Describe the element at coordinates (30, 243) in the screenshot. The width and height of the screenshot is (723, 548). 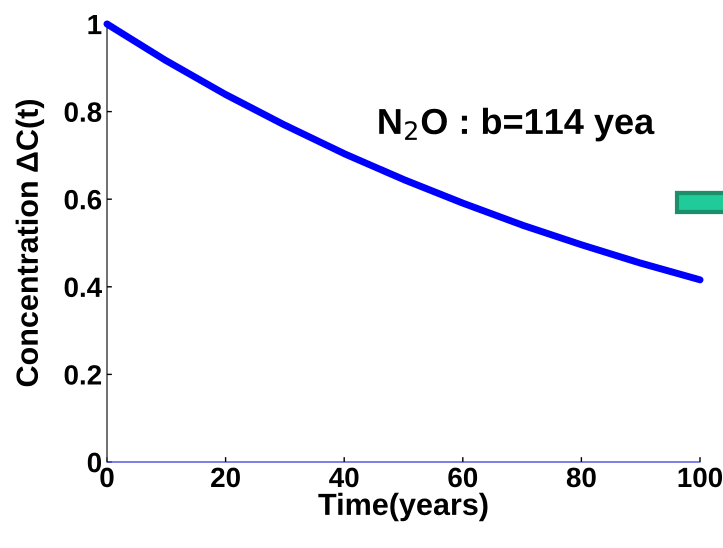
I see `y-axis-title: Concentration ΔC(t)` at that location.